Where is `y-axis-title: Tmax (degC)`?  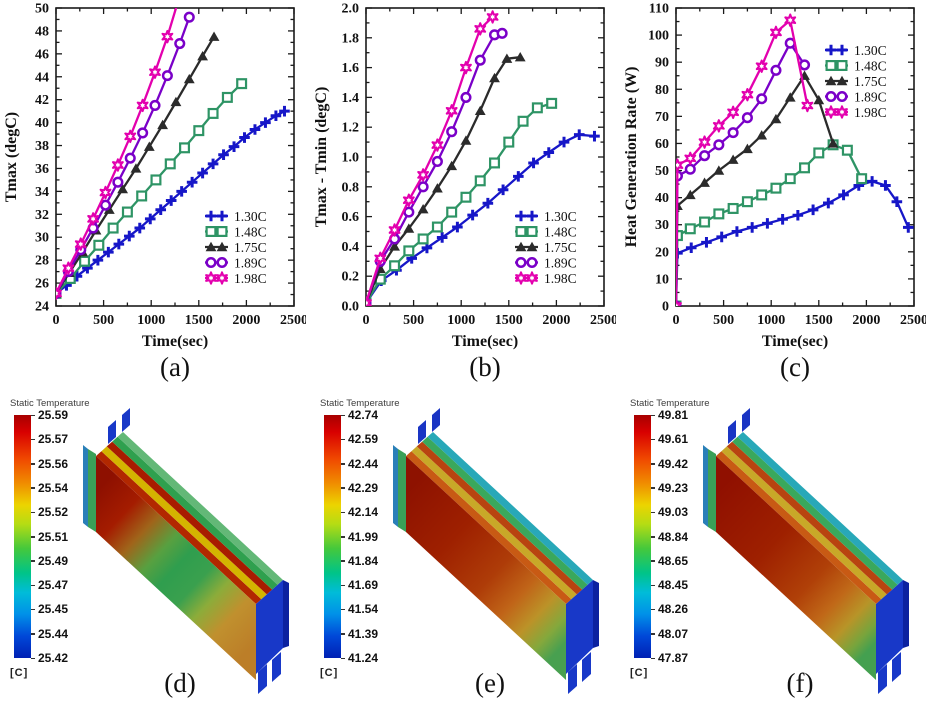
y-axis-title: Tmax (degC) is located at coordinates (11, 157).